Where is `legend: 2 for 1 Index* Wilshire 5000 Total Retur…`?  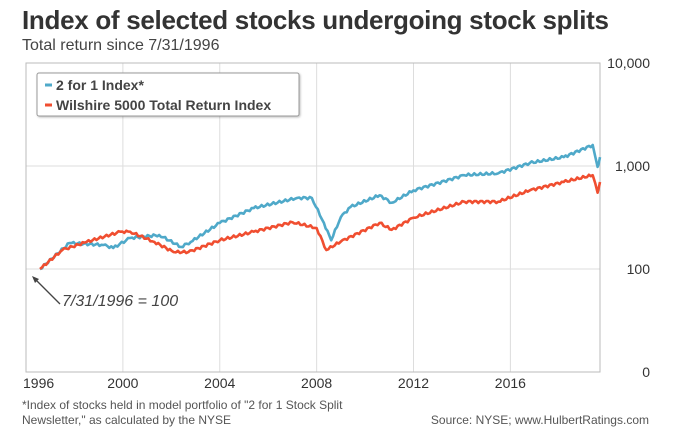
legend: 2 for 1 Index* Wilshire 5000 Total Retur… is located at coordinates (168, 94).